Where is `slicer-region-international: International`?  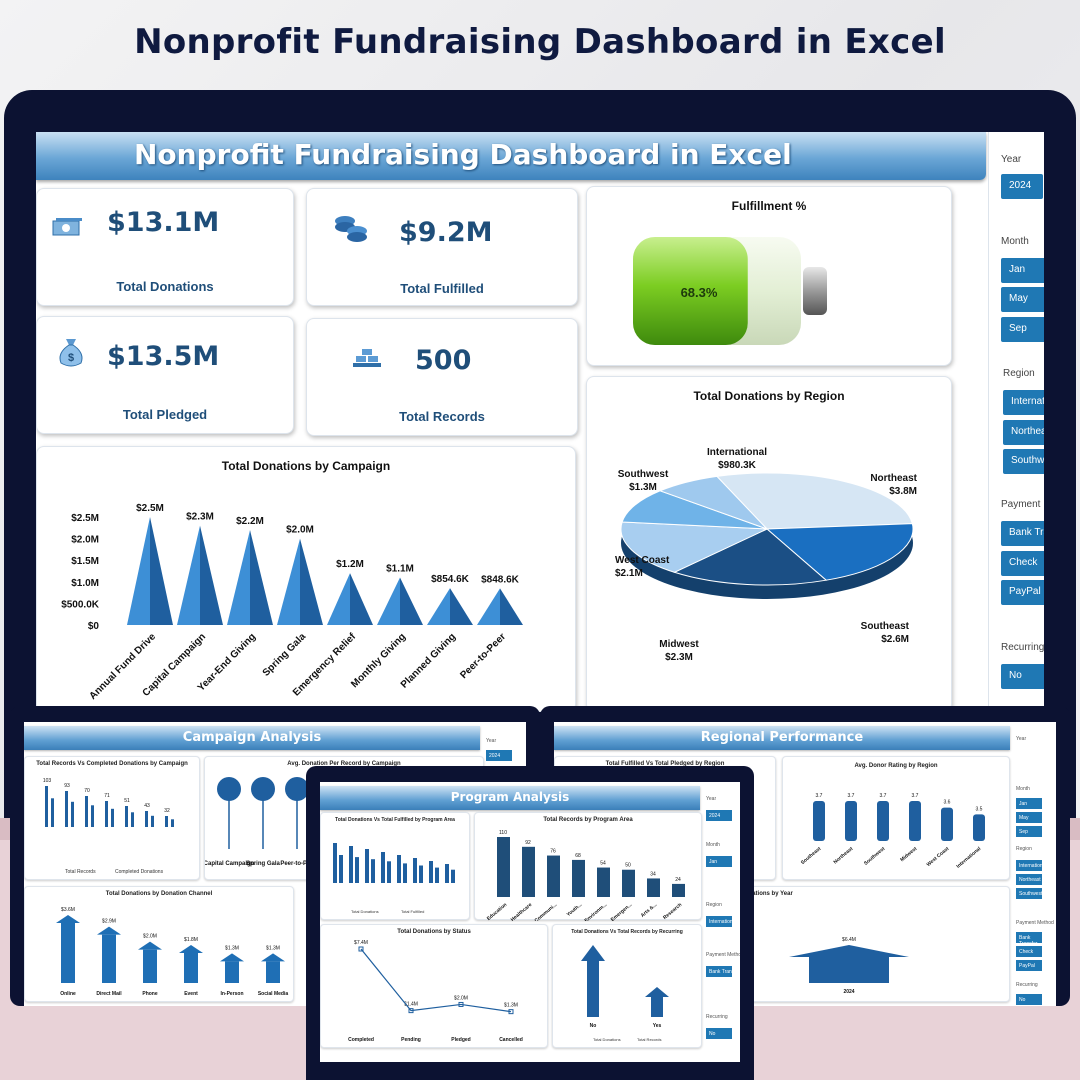 slicer-region-international: International is located at coordinates (1023, 402).